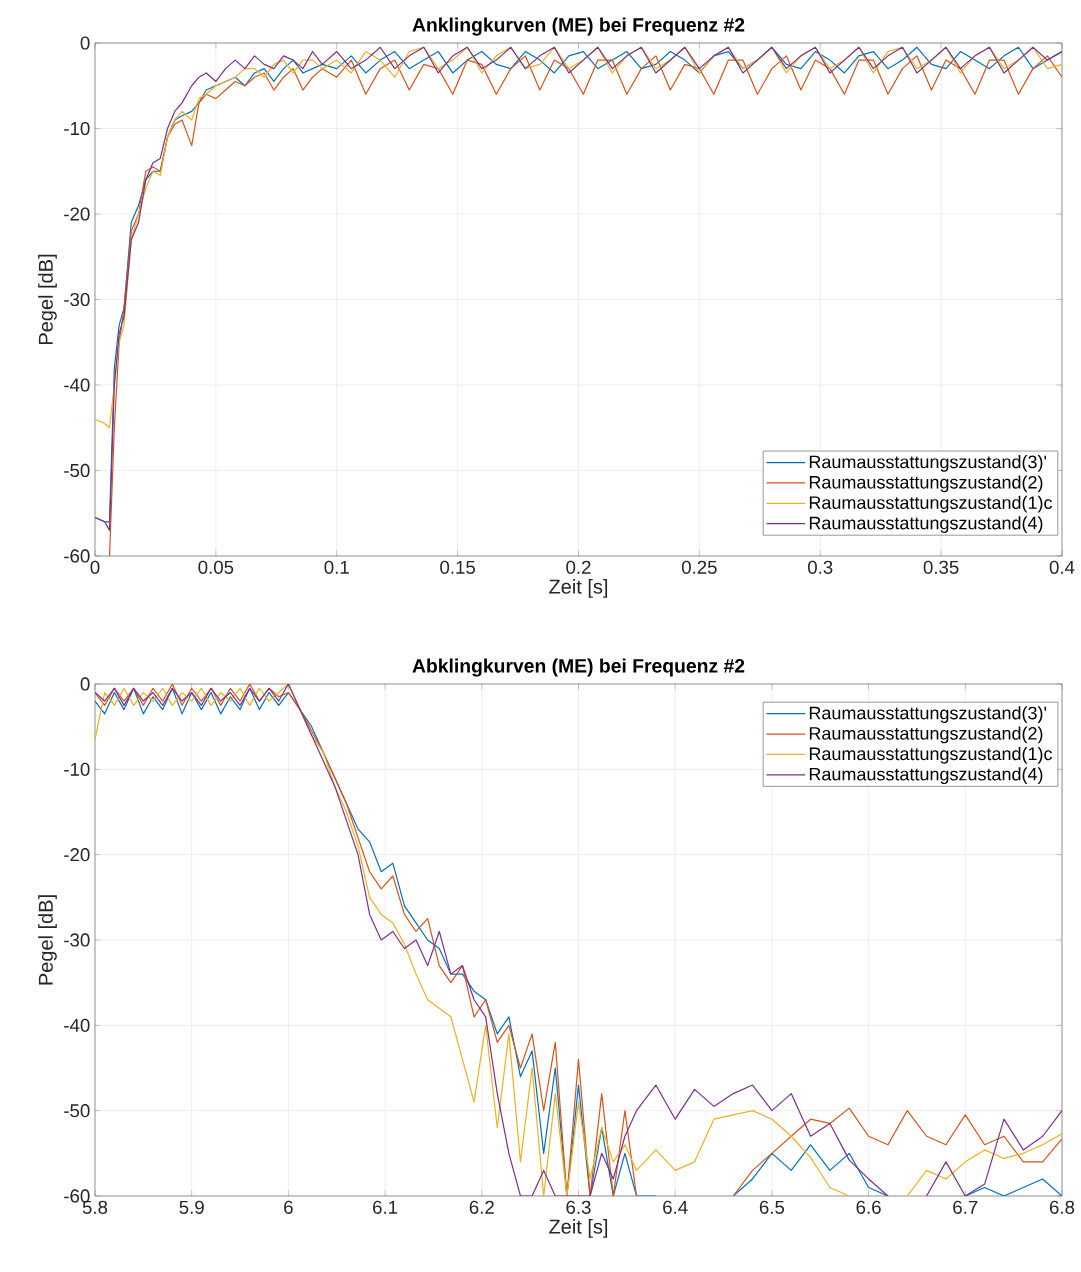  I want to click on x-tick-label: 0.3, so click(820, 567).